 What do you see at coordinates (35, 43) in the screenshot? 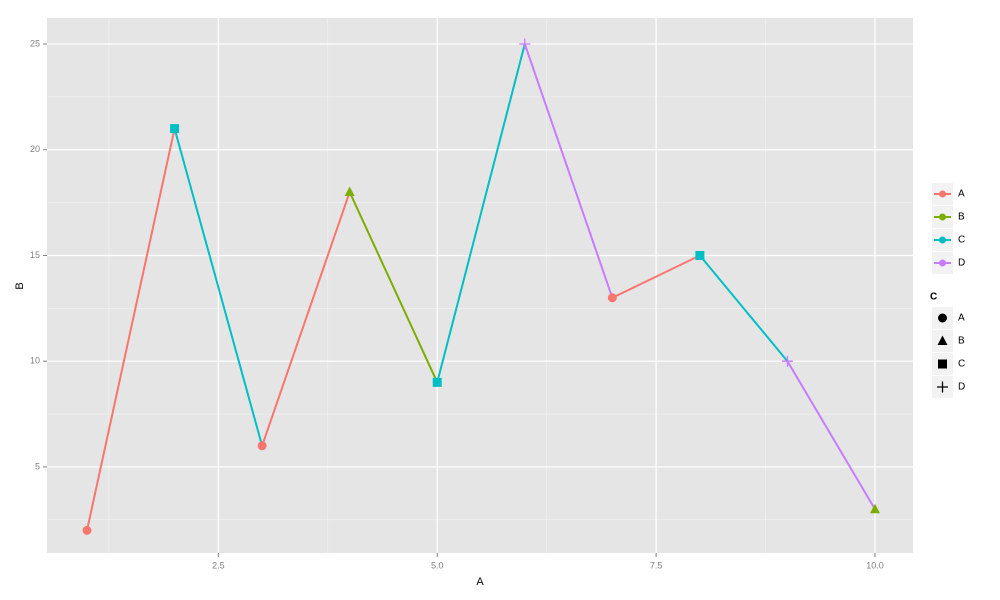
I see `y-tick-label: 25` at bounding box center [35, 43].